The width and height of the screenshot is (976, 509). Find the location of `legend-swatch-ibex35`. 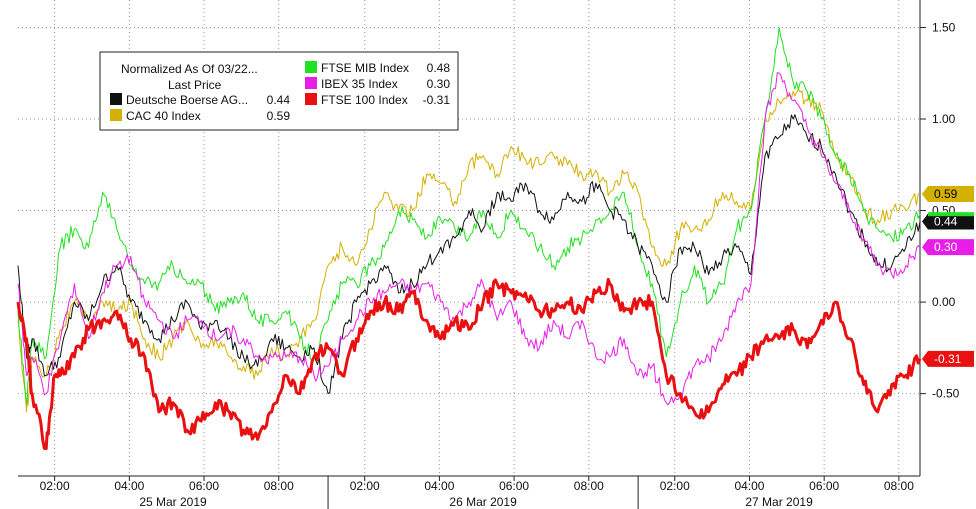

legend-swatch-ibex35 is located at coordinates (311, 83).